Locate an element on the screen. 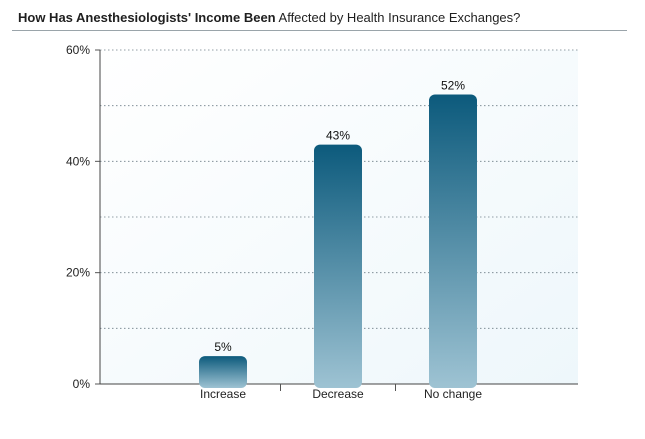 The height and width of the screenshot is (439, 645). data-label: 5% is located at coordinates (223, 347).